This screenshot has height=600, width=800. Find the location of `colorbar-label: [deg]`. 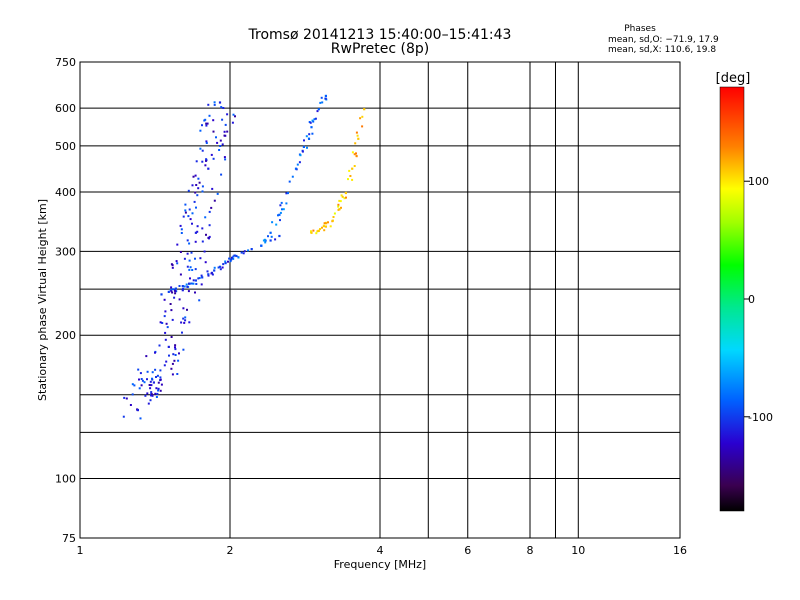

colorbar-label: [deg] is located at coordinates (733, 78).